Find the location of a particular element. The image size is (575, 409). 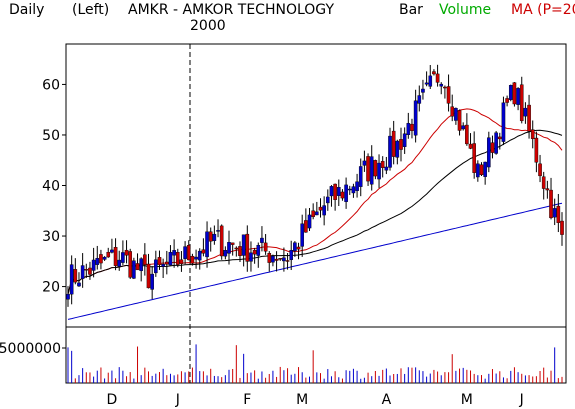

y-tick-label: 30 is located at coordinates (51, 237).